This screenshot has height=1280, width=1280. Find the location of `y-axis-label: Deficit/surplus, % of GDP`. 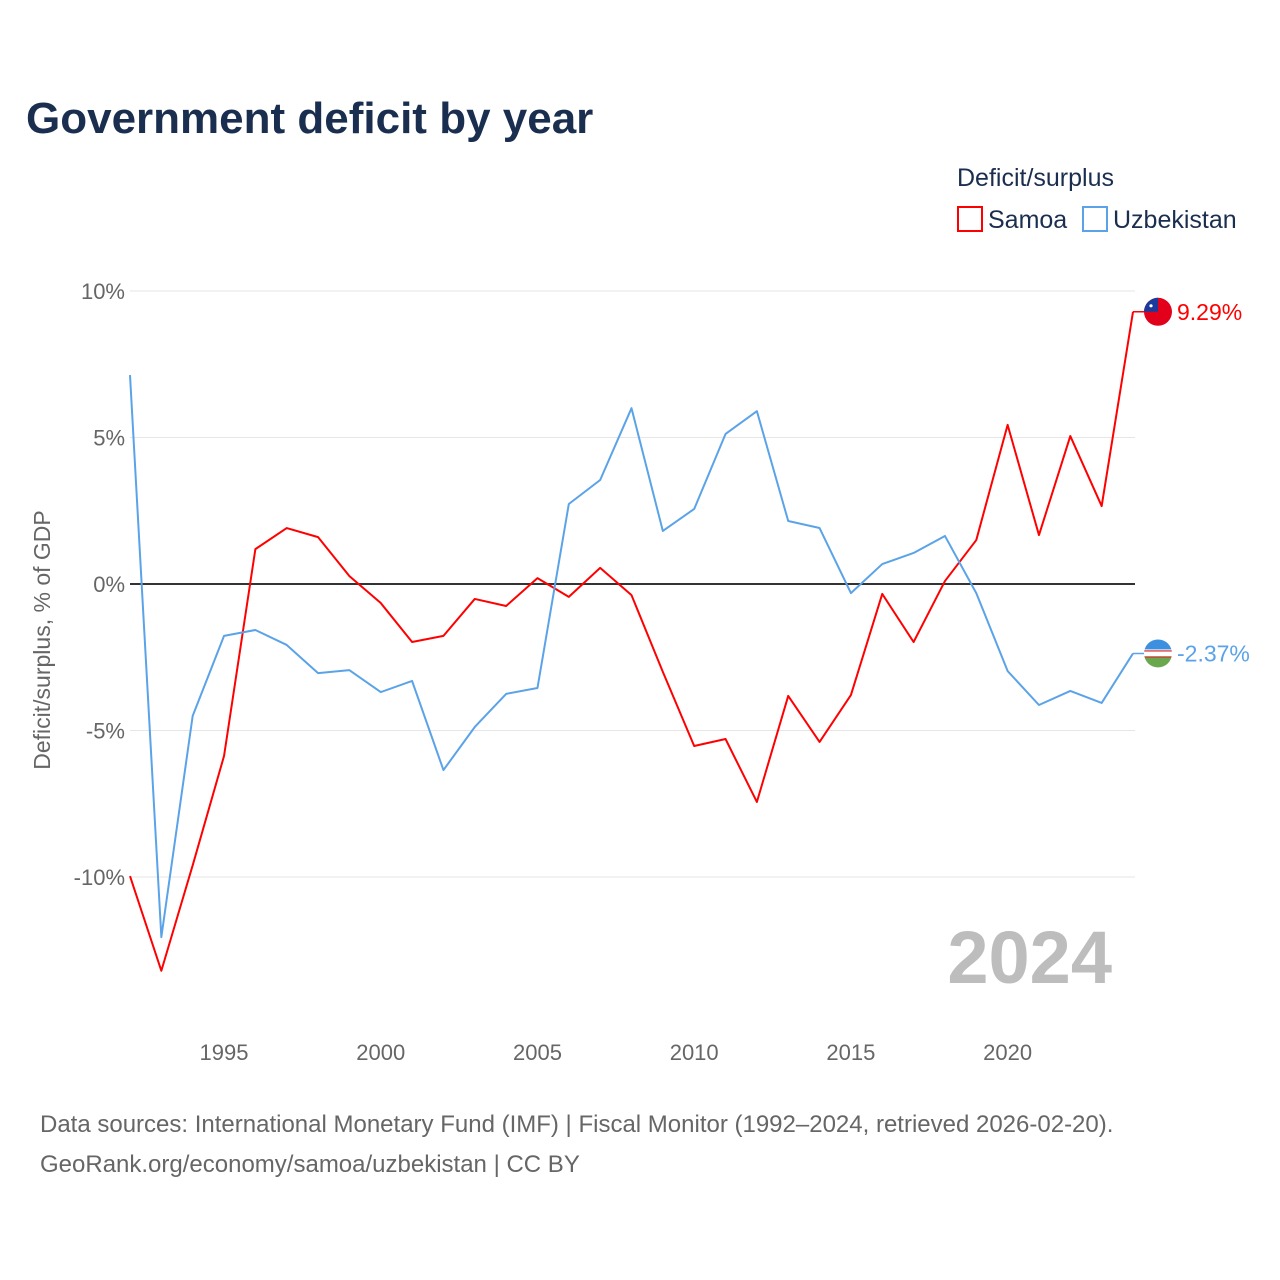

y-axis-label: Deficit/surplus, % of GDP is located at coordinates (42, 639).